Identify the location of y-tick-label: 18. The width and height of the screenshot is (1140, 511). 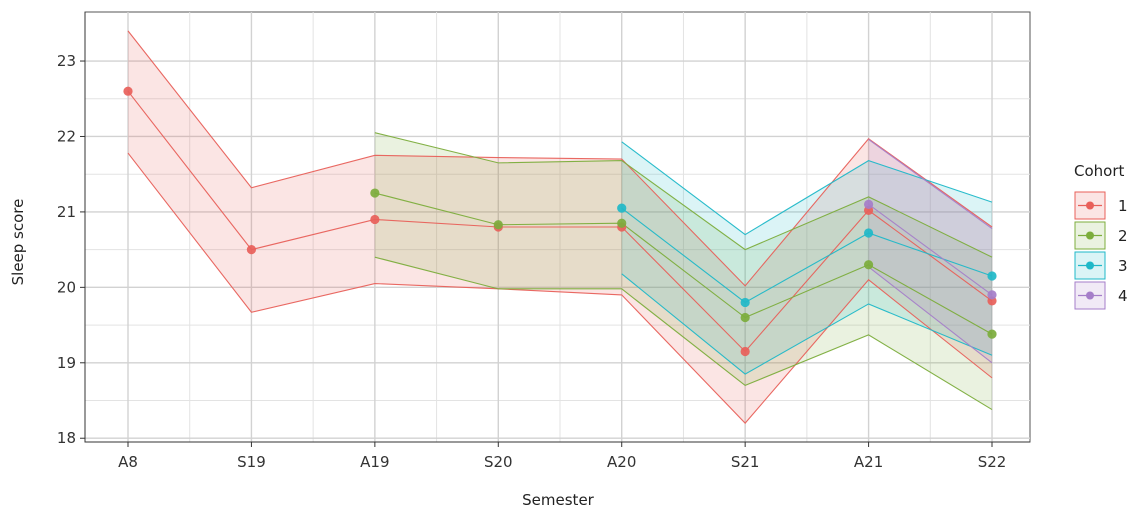
(66, 438).